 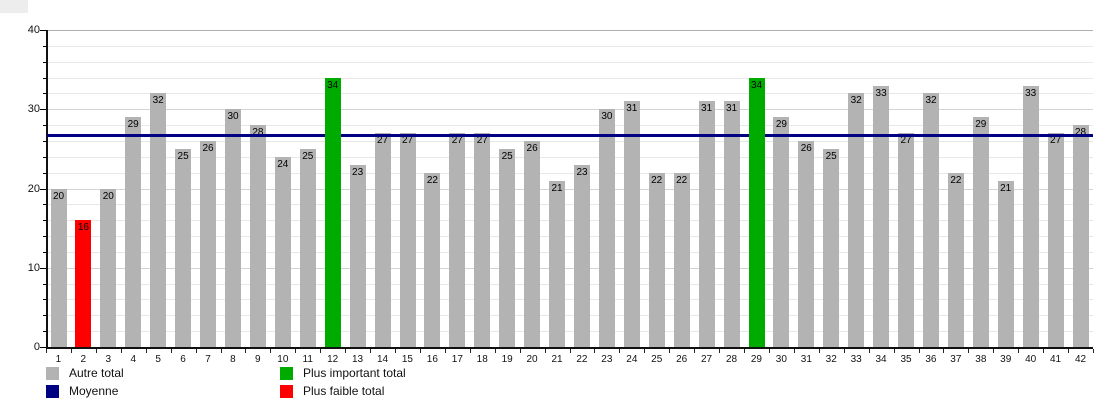 I want to click on legend-label-plus-faible-total: Plus faible total, so click(x=344, y=391).